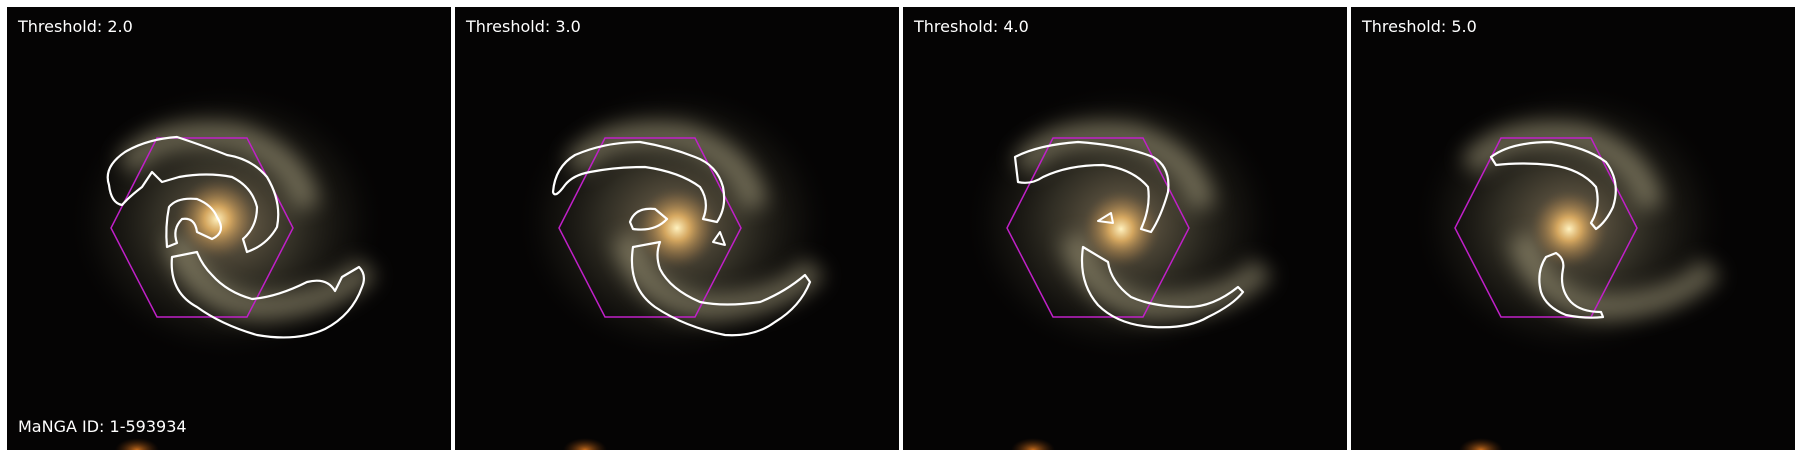 The width and height of the screenshot is (1800, 457). I want to click on threshold-label: Threshold: 4.0, so click(971, 26).